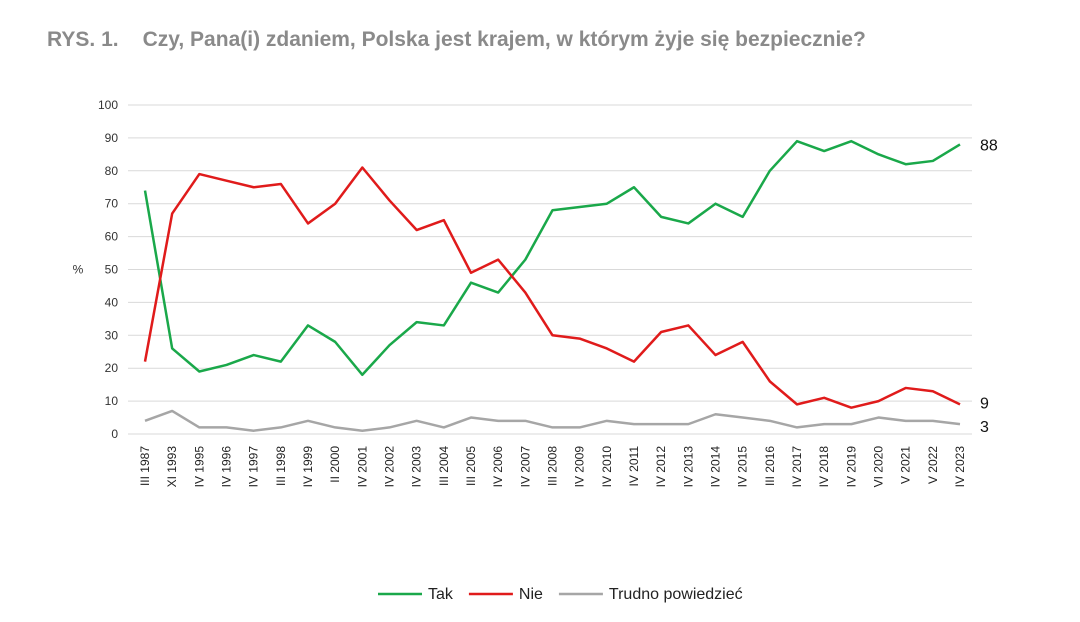  Describe the element at coordinates (531, 594) in the screenshot. I see `legend-entry: Nie` at that location.